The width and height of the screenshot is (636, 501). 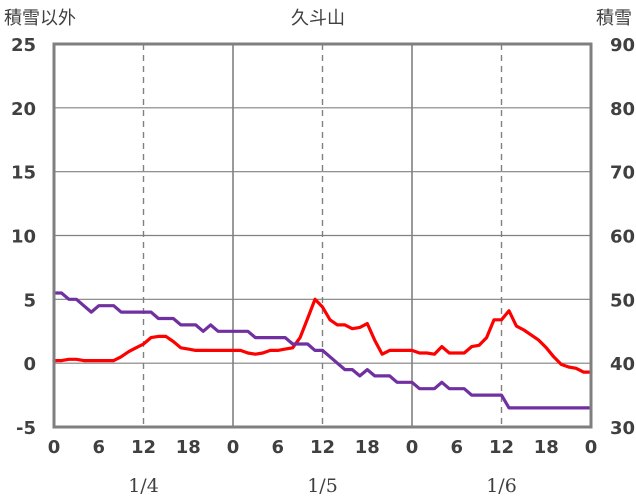 I want to click on y-tick-left: 15, so click(x=23, y=173).